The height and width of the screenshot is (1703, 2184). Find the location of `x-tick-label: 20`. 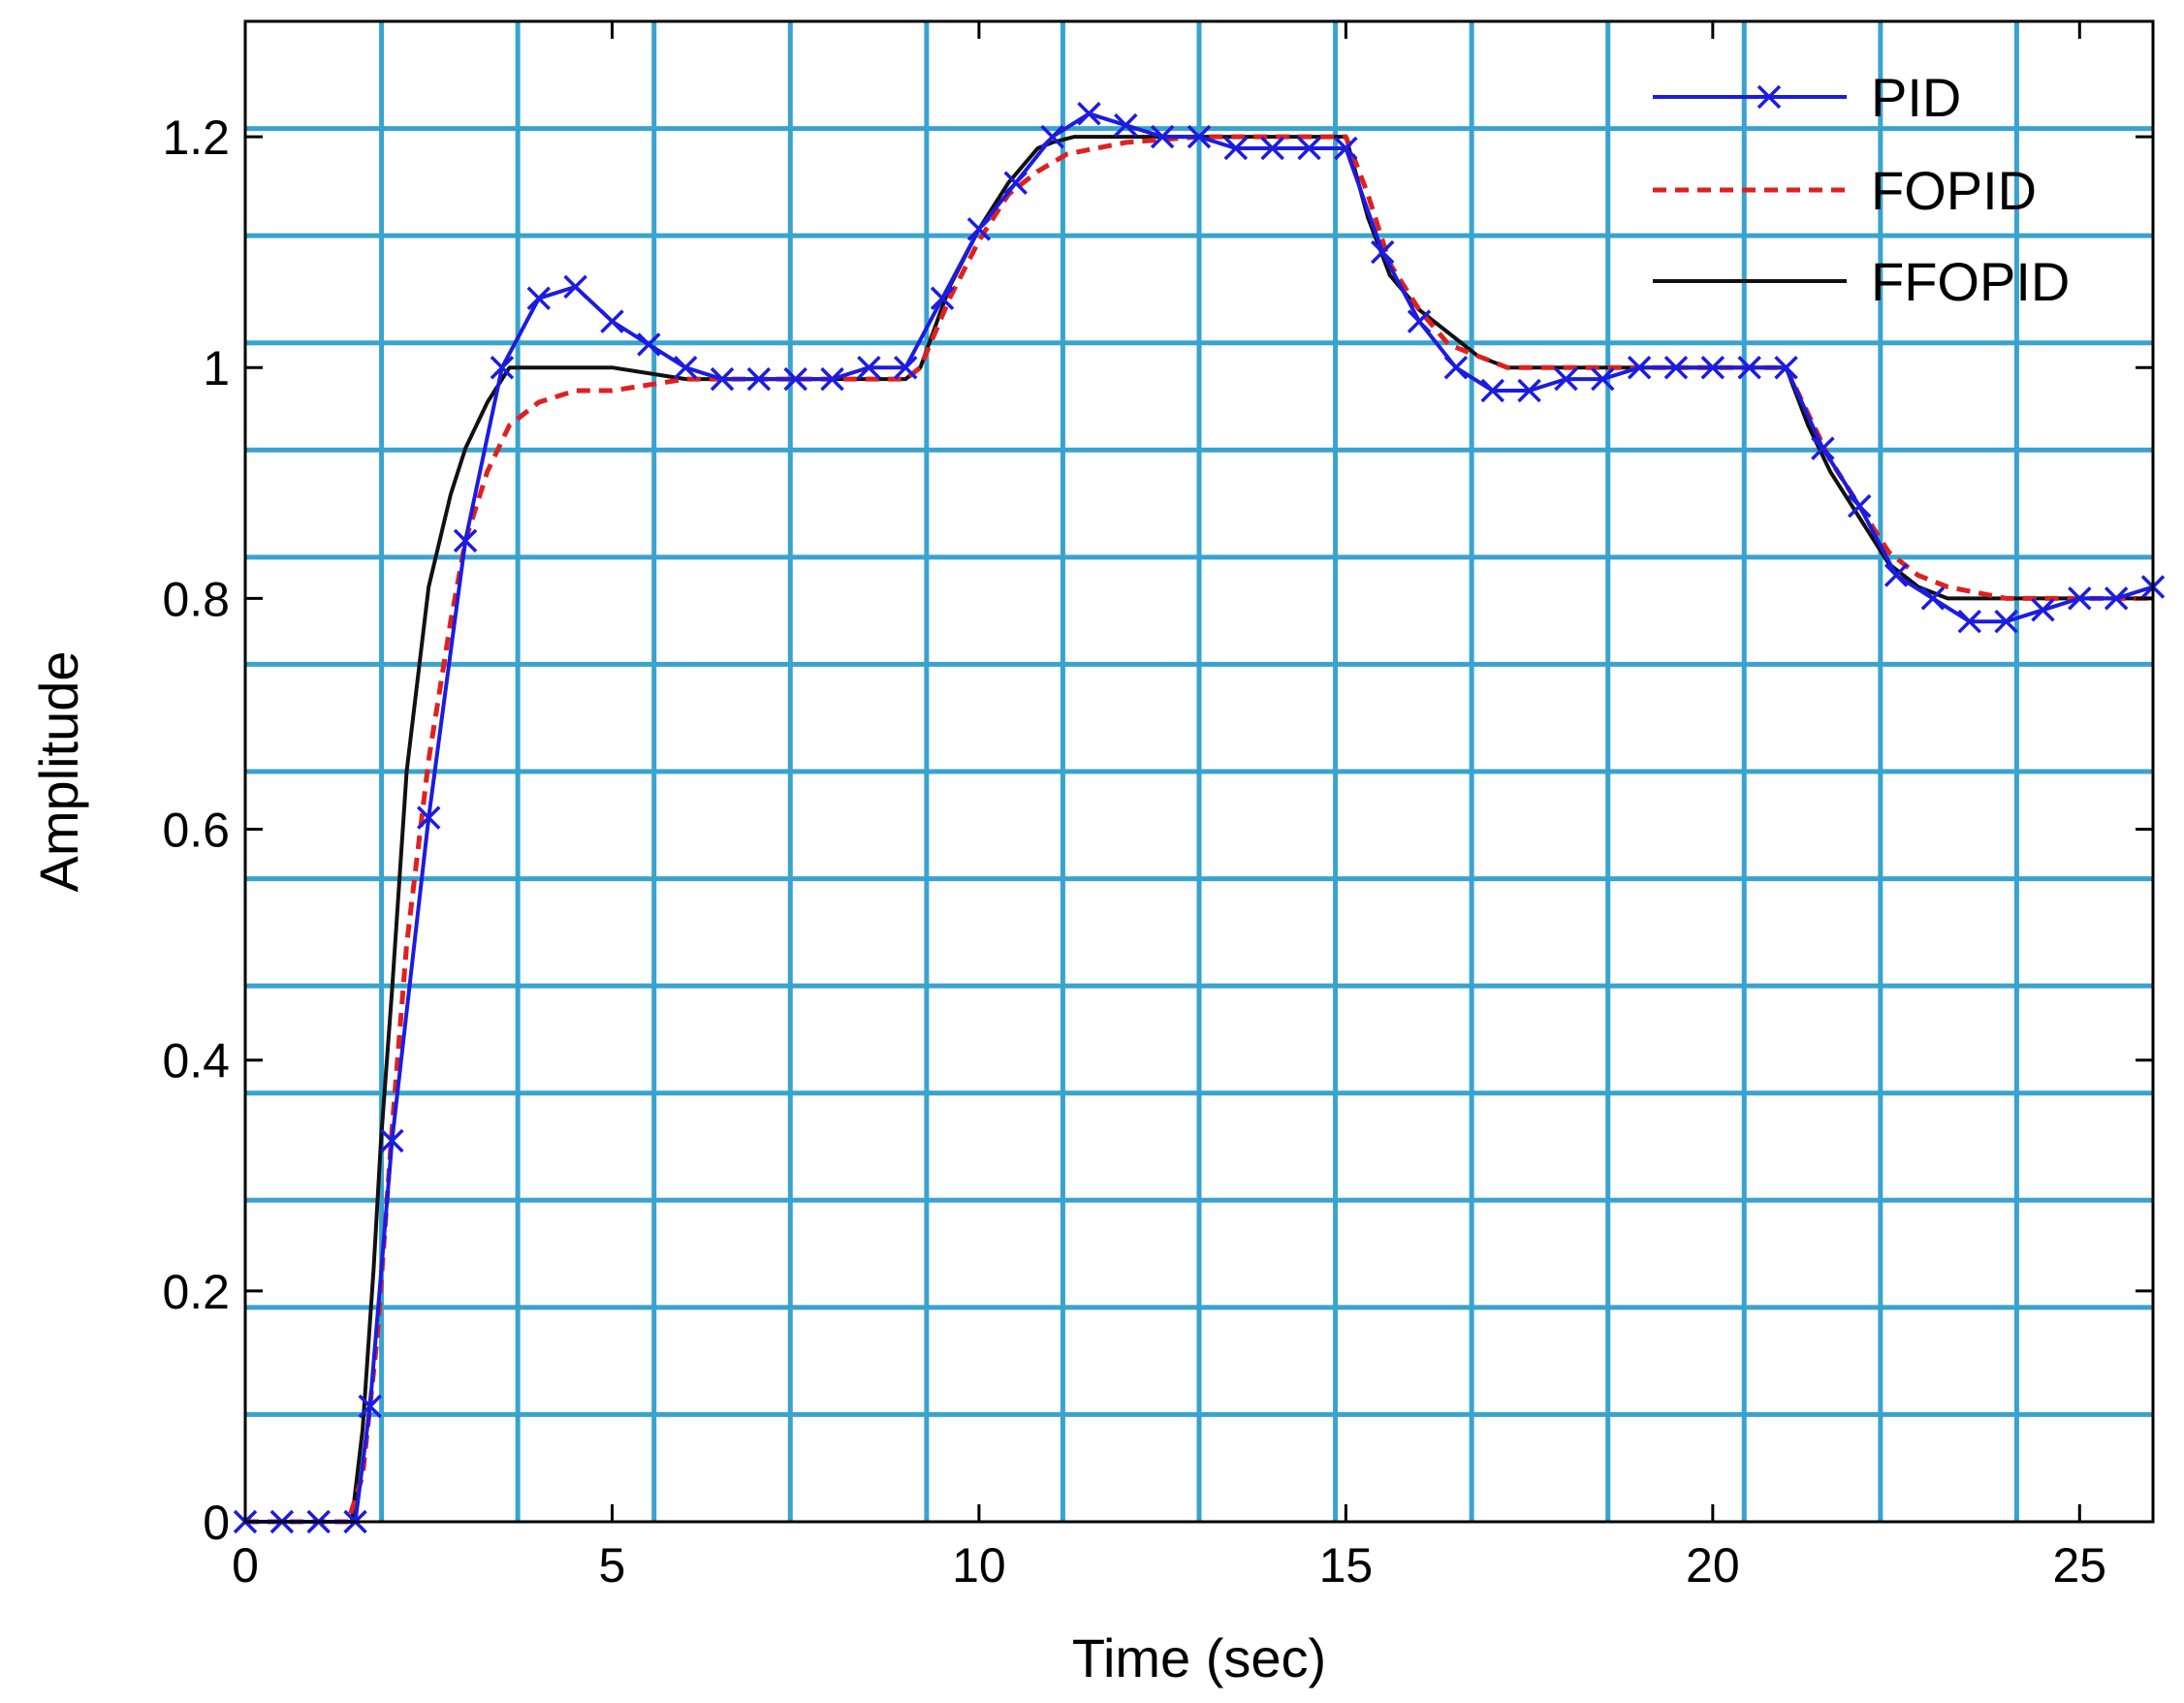

x-tick-label: 20 is located at coordinates (1713, 1565).